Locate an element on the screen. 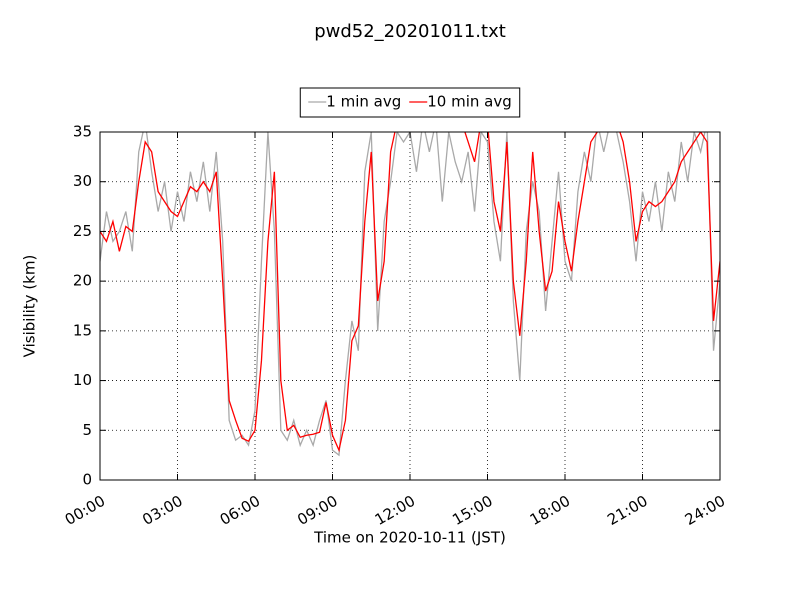 Image resolution: width=800 pixels, height=600 pixels. x-tick-label: 18:00 is located at coordinates (550, 510).